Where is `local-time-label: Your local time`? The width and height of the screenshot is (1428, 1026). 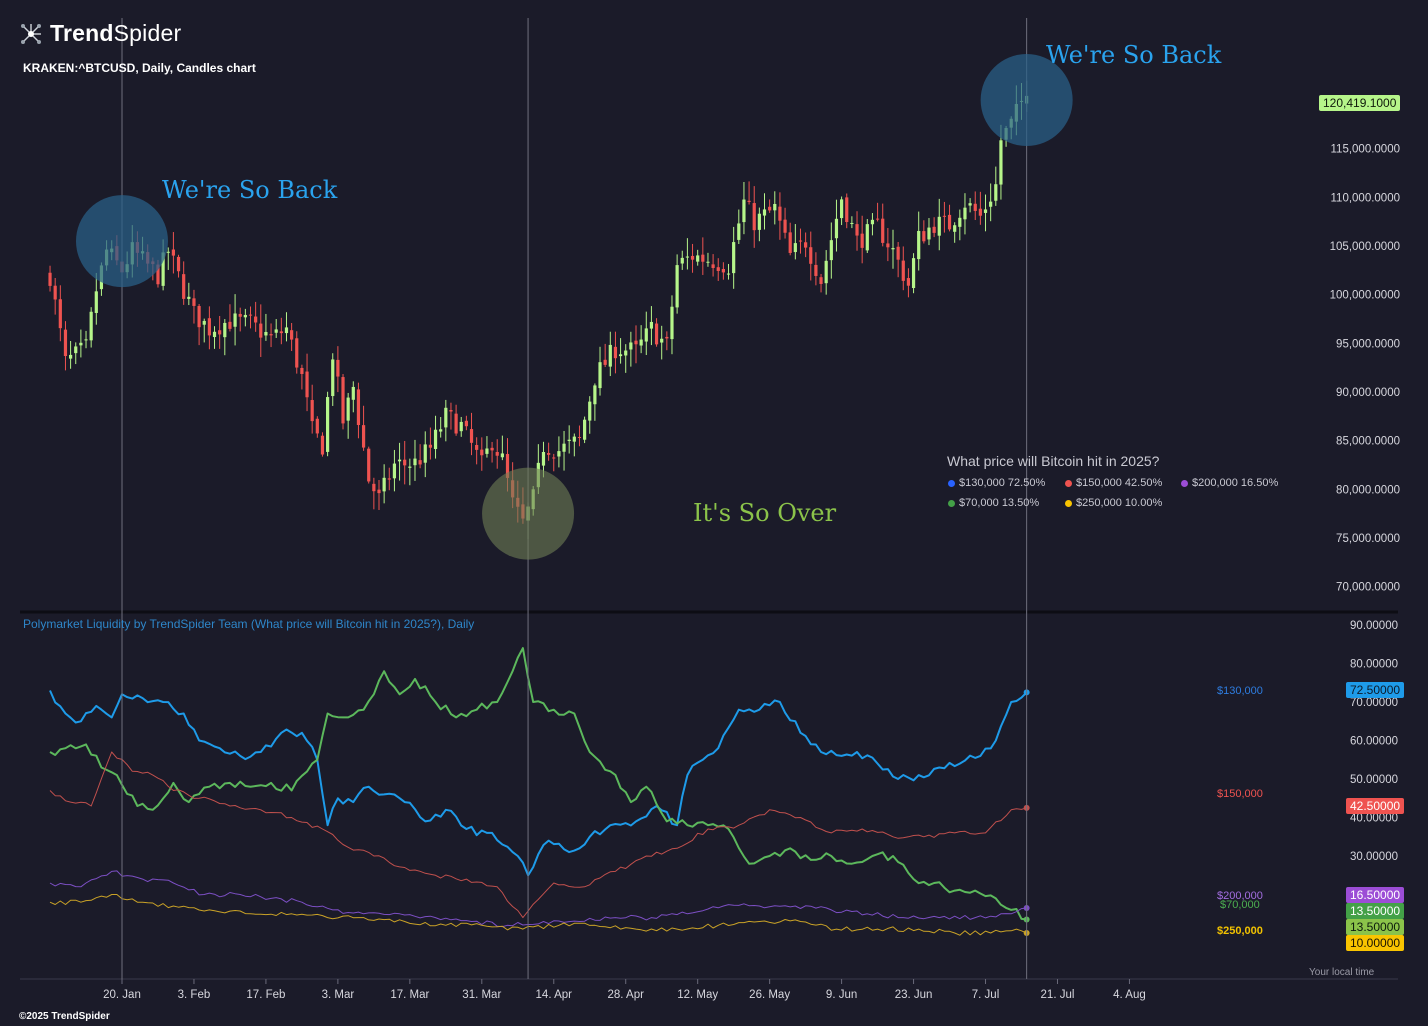
local-time-label: Your local time is located at coordinates (1342, 972).